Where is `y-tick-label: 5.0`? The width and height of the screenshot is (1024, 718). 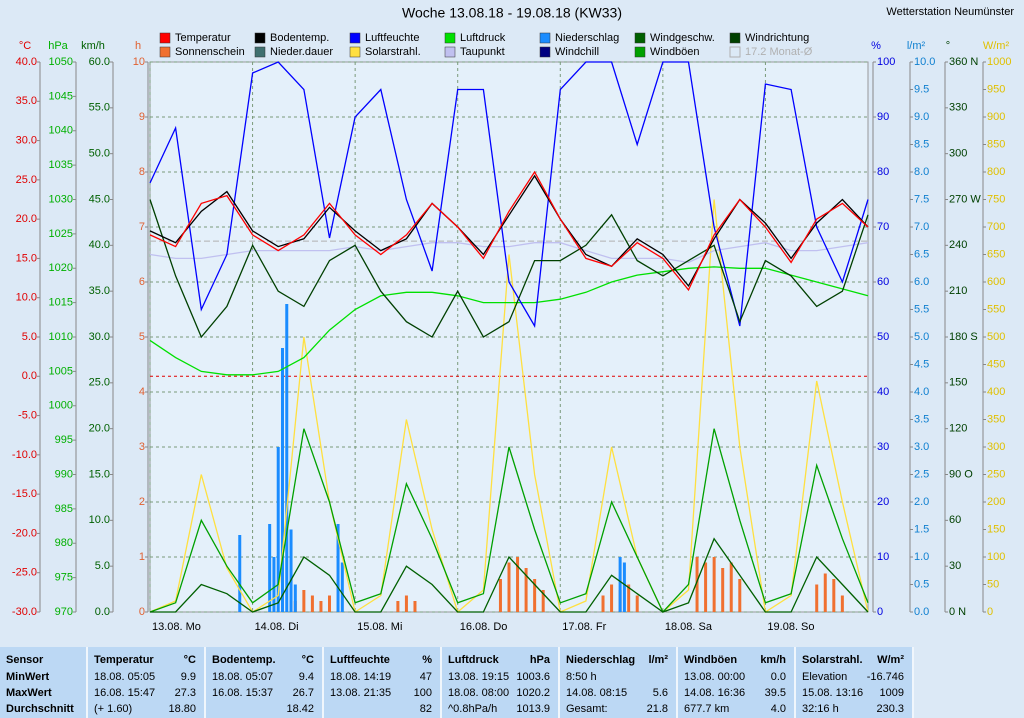
y-tick-label: 5.0 is located at coordinates (921, 337).